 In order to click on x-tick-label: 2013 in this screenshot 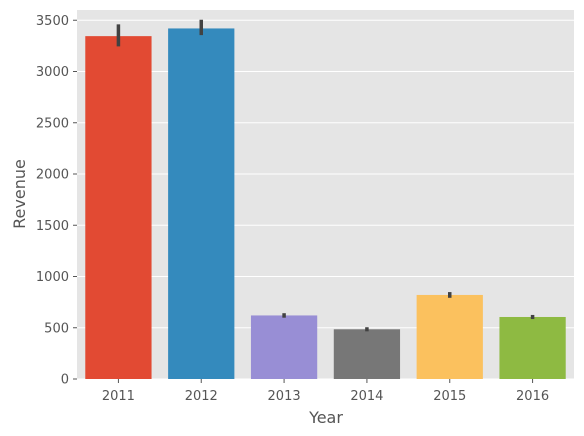, I will do `click(284, 396)`.